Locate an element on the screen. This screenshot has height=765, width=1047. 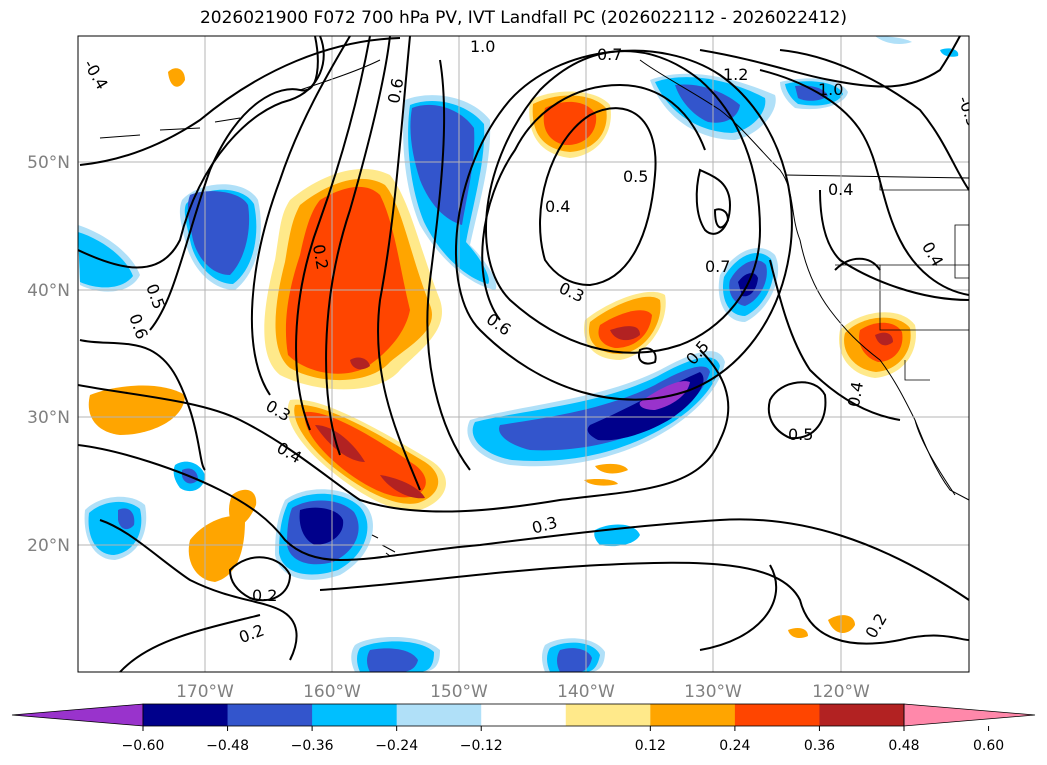
colorbar-tick-label: 0.48 is located at coordinates (903, 746).